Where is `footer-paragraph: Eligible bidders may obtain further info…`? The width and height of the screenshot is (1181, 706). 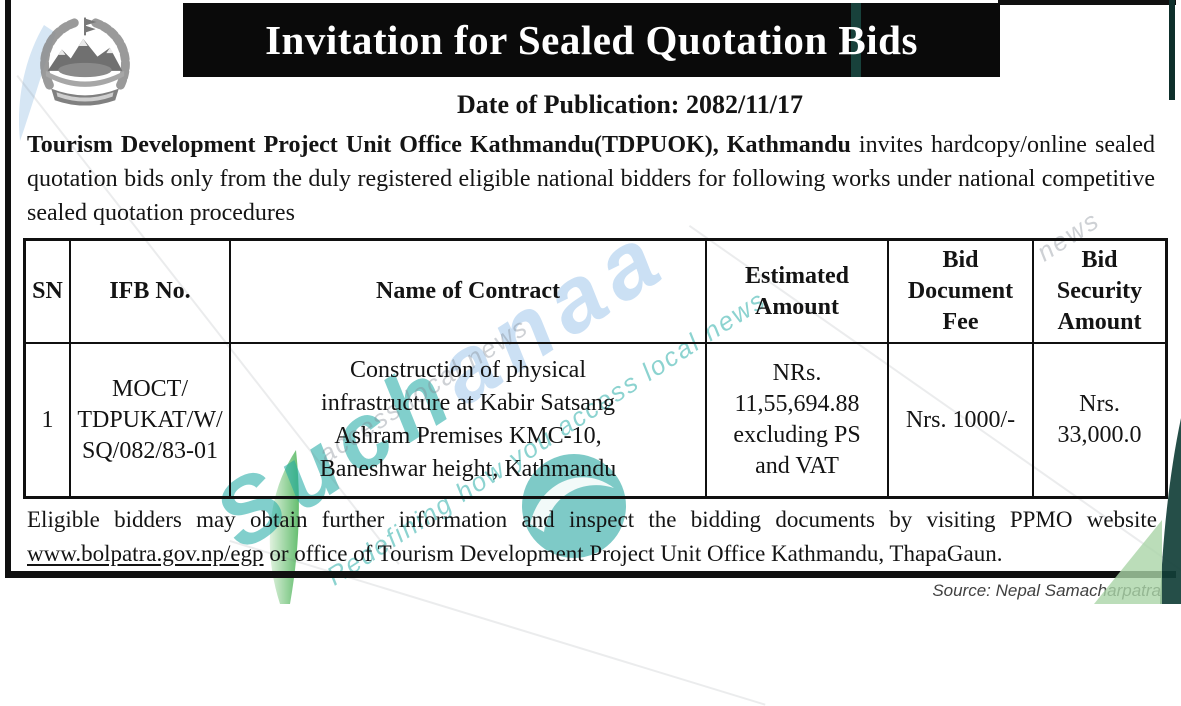
footer-paragraph: Eligible bidders may obtain further info… is located at coordinates (592, 536).